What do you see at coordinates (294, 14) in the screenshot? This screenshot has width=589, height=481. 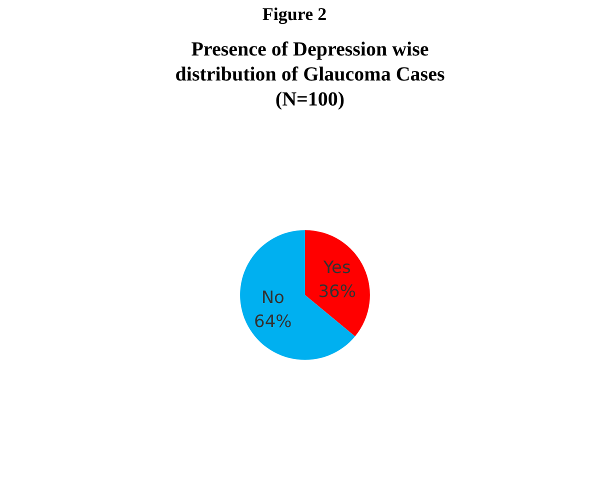 I see `caption: Figure 2` at bounding box center [294, 14].